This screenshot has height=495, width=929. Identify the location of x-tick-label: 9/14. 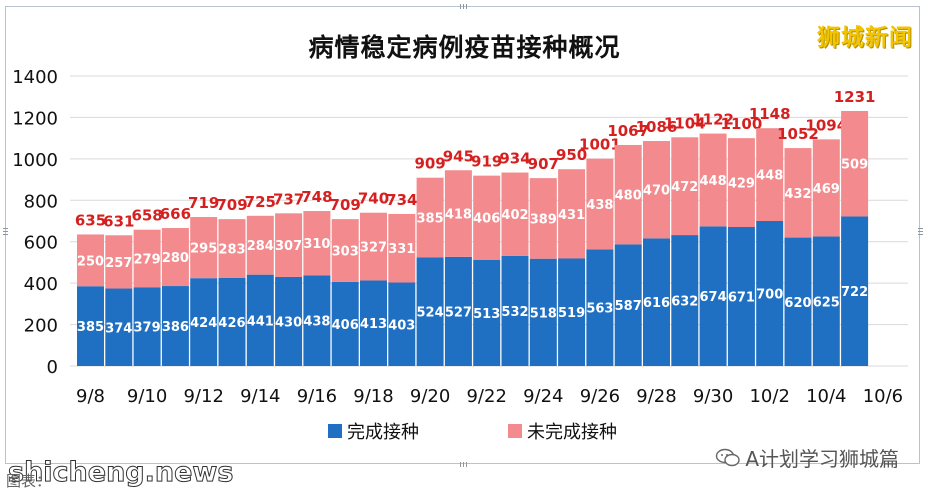
(260, 396).